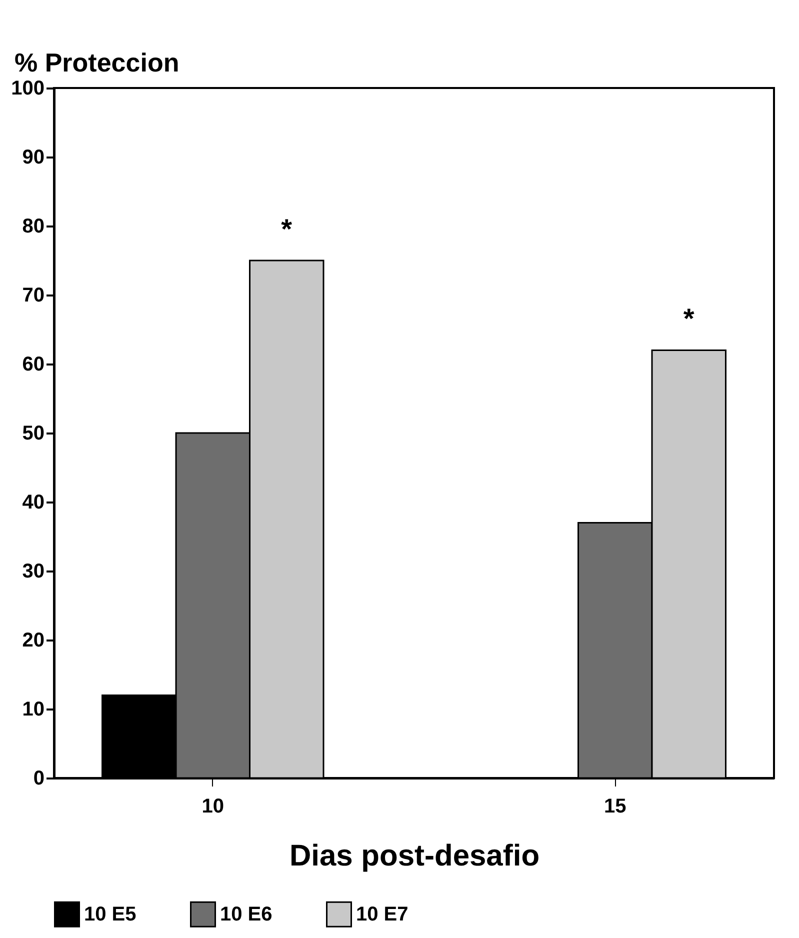 This screenshot has height=938, width=799. What do you see at coordinates (33, 433) in the screenshot?
I see `y-tick-label: 50` at bounding box center [33, 433].